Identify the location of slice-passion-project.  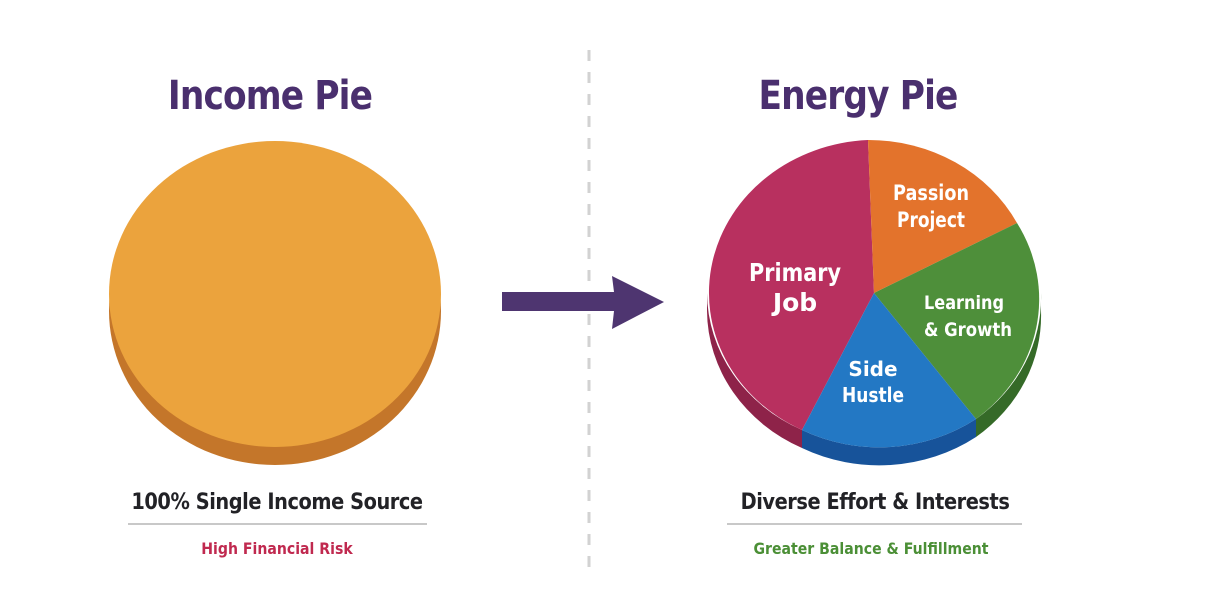
(942, 216).